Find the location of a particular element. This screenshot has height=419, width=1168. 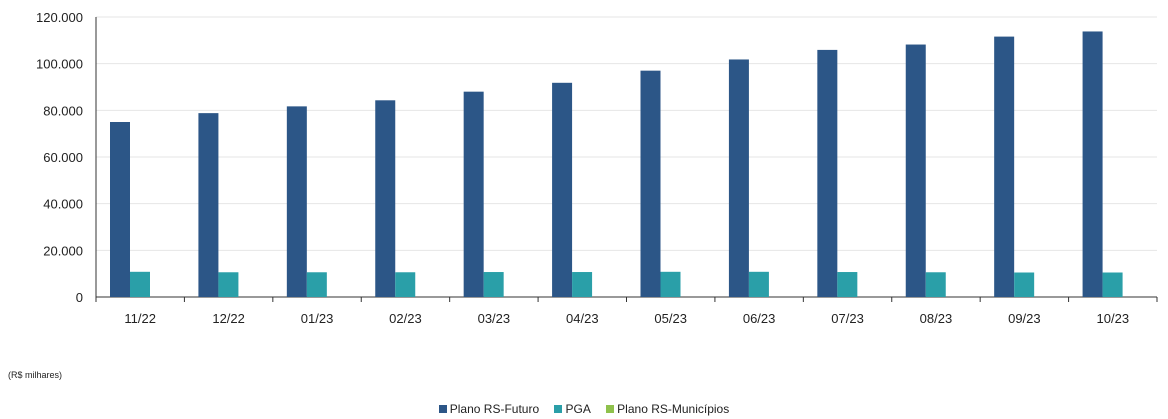

unit-note: (R$ milhares) is located at coordinates (35, 375).